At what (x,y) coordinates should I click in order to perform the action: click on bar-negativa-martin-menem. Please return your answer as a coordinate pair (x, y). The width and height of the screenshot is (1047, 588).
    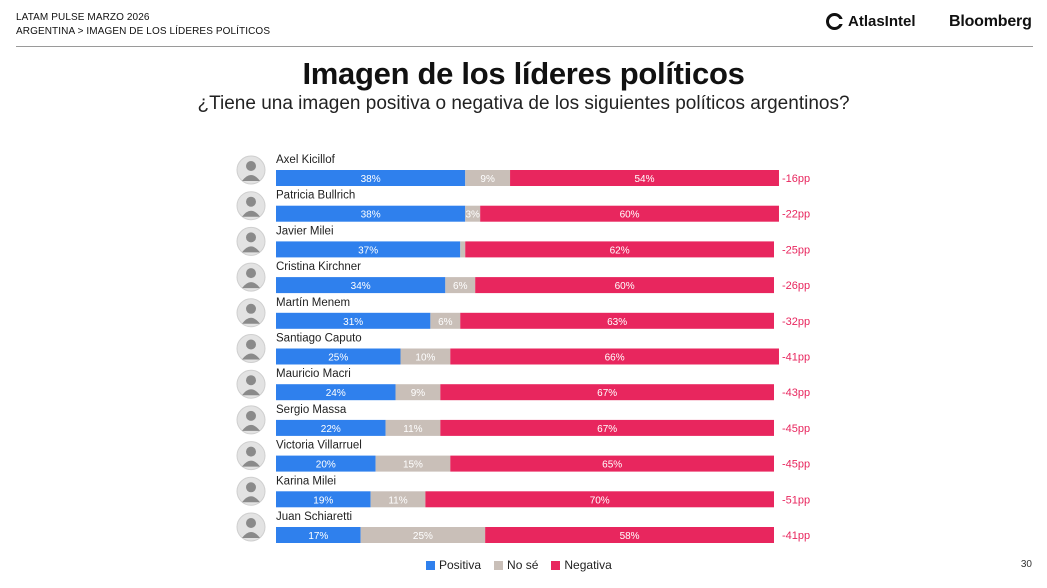
    Looking at the image, I should click on (617, 320).